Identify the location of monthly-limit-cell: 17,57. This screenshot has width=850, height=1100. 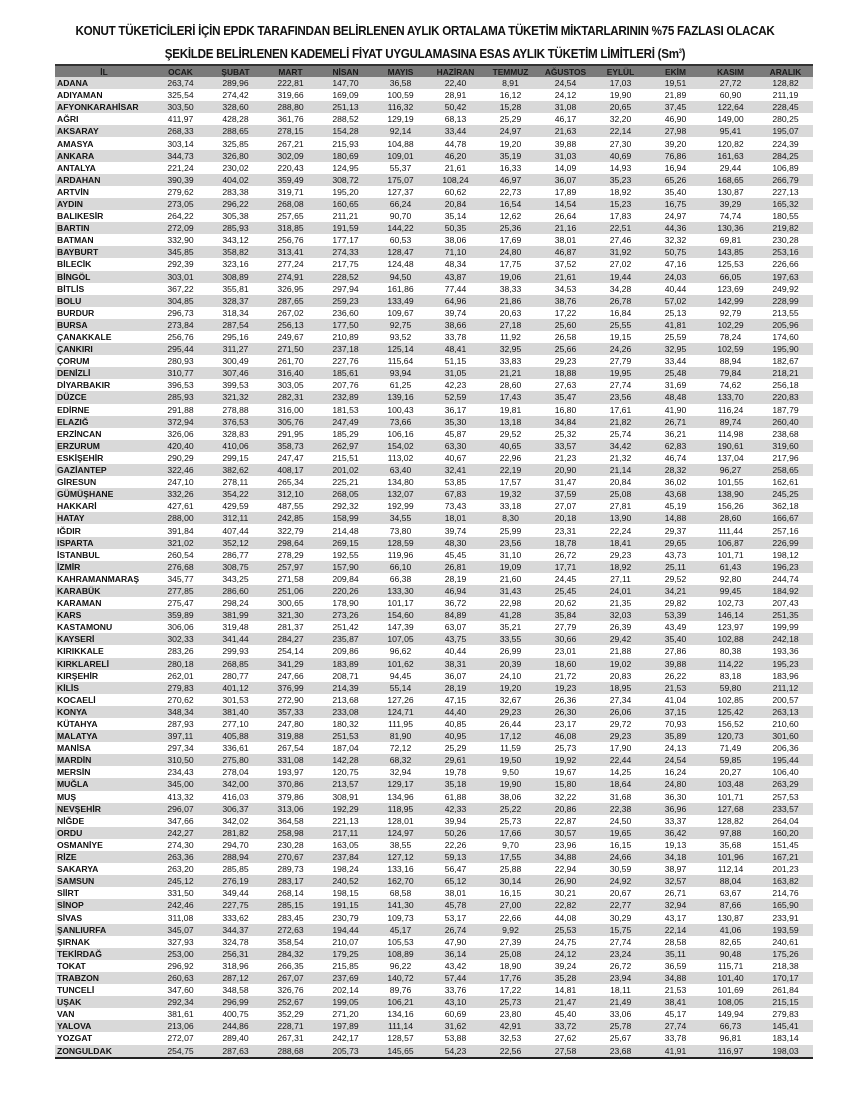
(510, 482).